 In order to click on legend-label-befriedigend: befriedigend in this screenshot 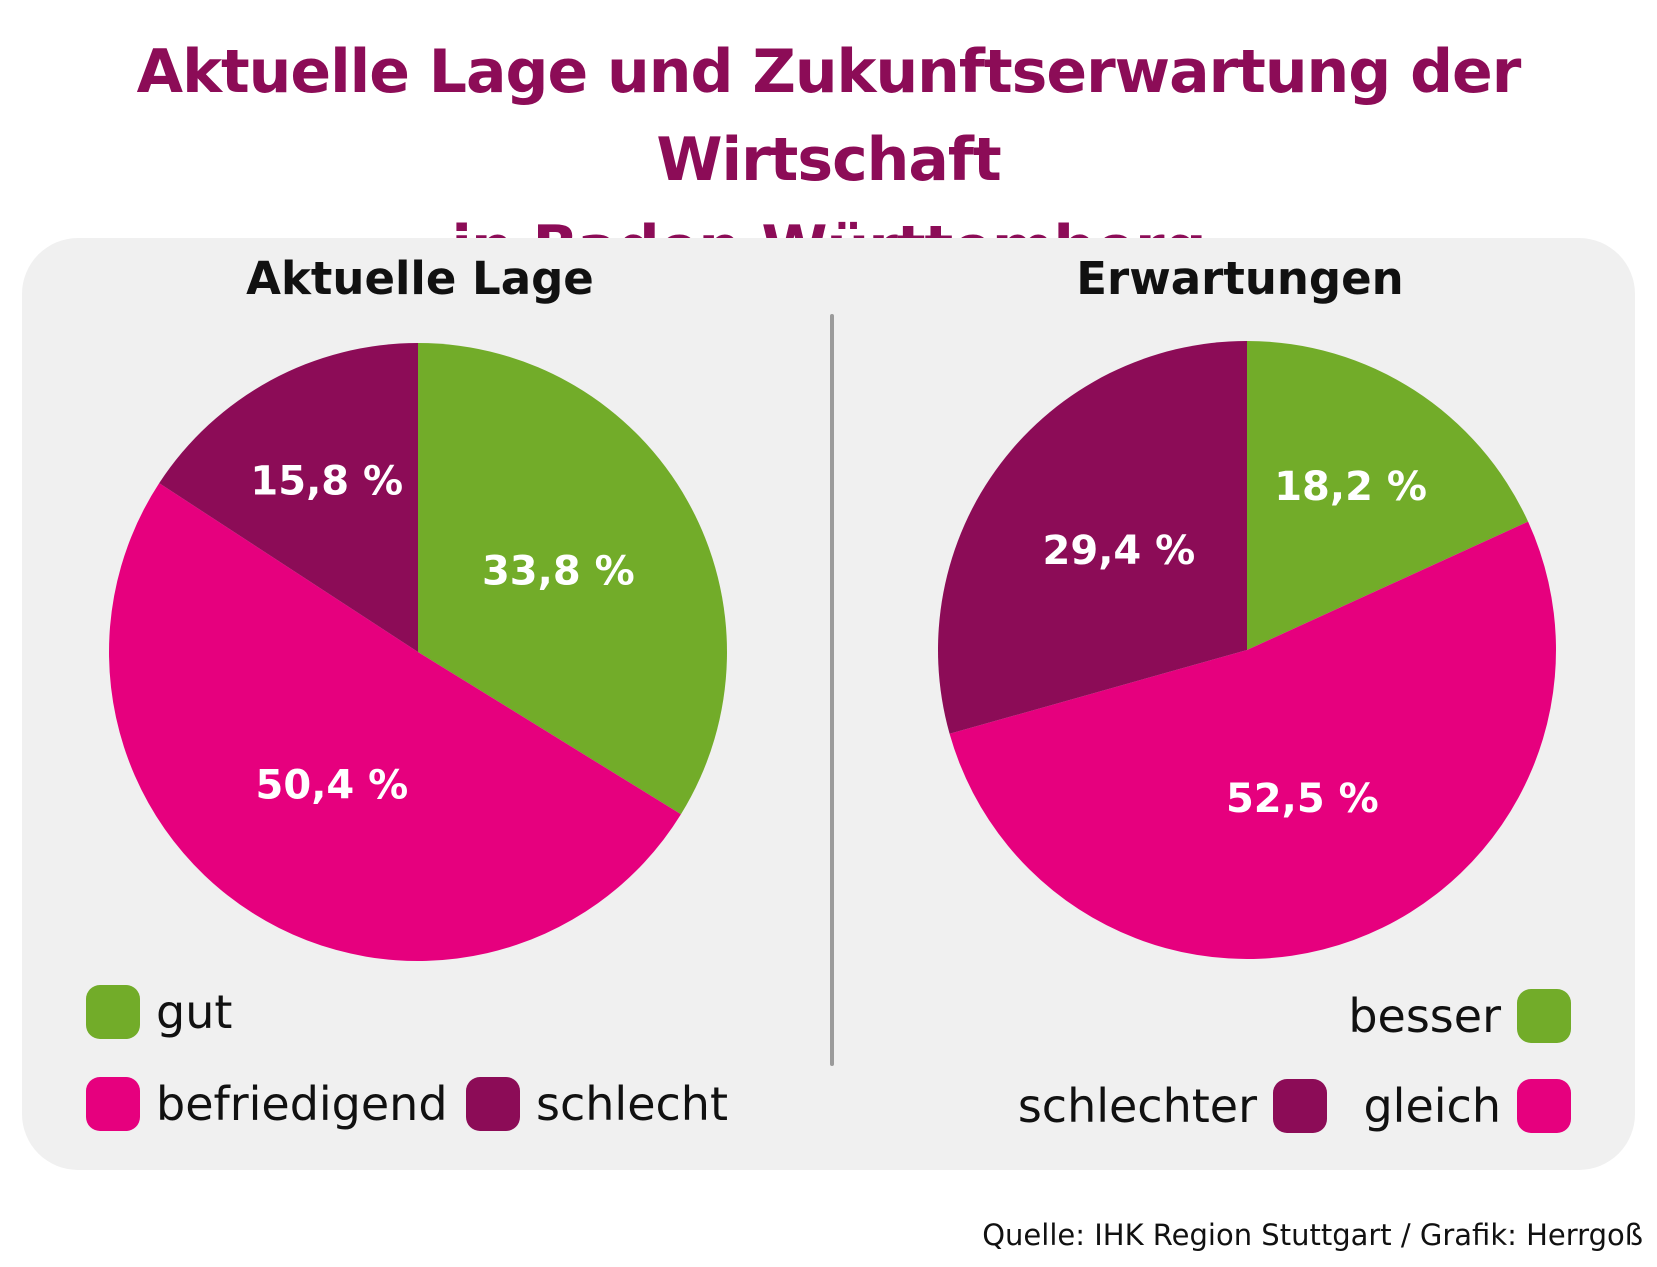, I will do `click(302, 1104)`.